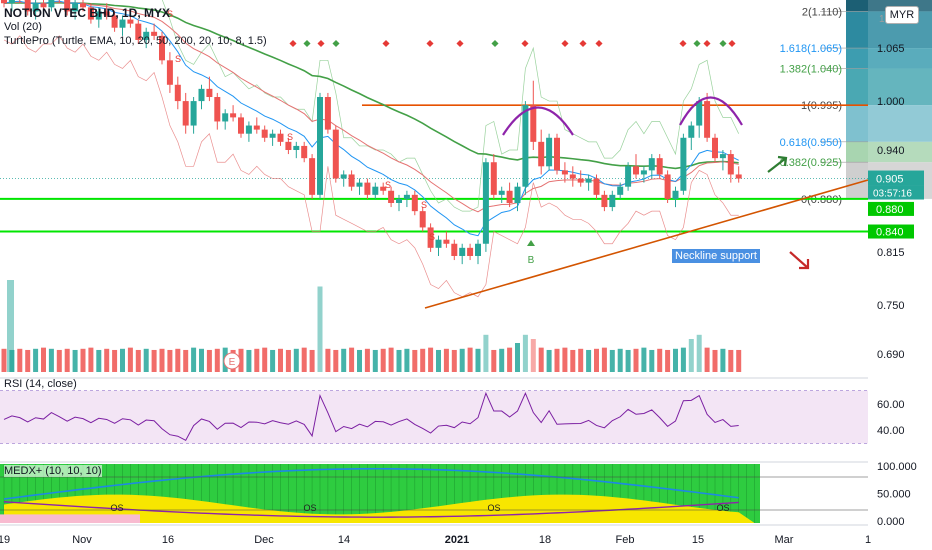 The height and width of the screenshot is (550, 932). Describe the element at coordinates (40, 384) in the screenshot. I see `rsi-legend: RSI (14, close)` at that location.